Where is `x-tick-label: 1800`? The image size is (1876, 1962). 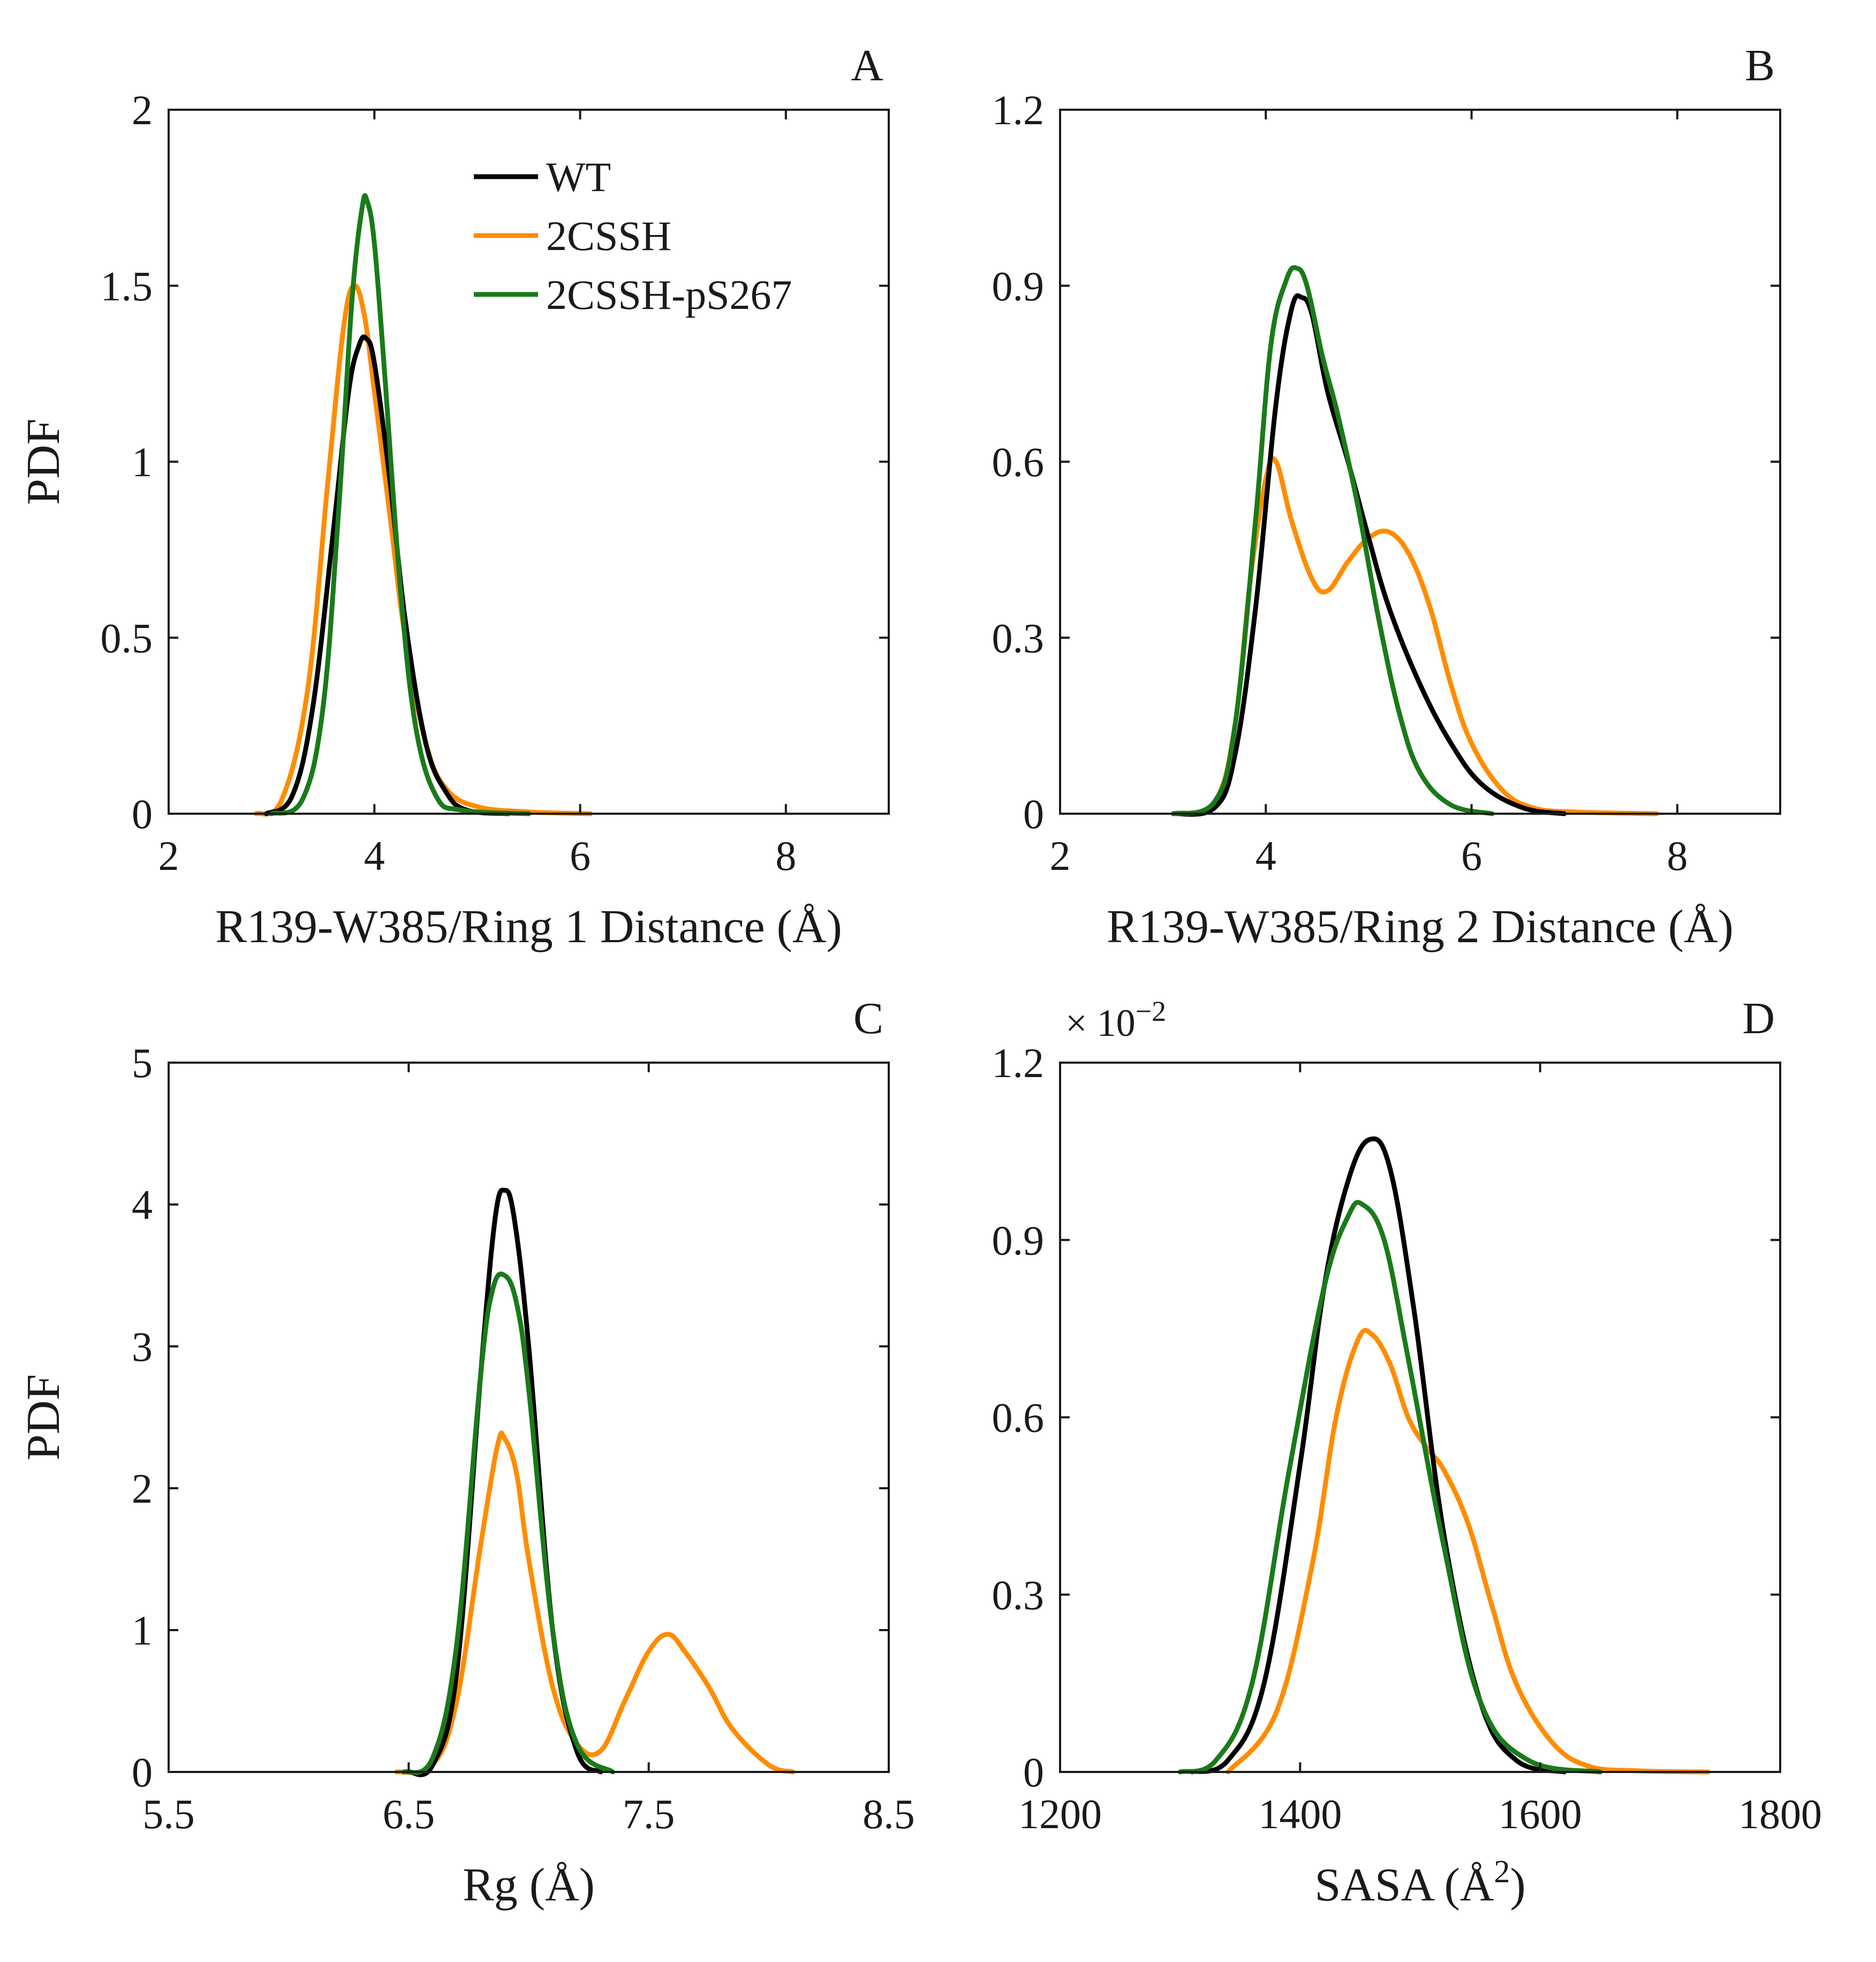 x-tick-label: 1800 is located at coordinates (1780, 1814).